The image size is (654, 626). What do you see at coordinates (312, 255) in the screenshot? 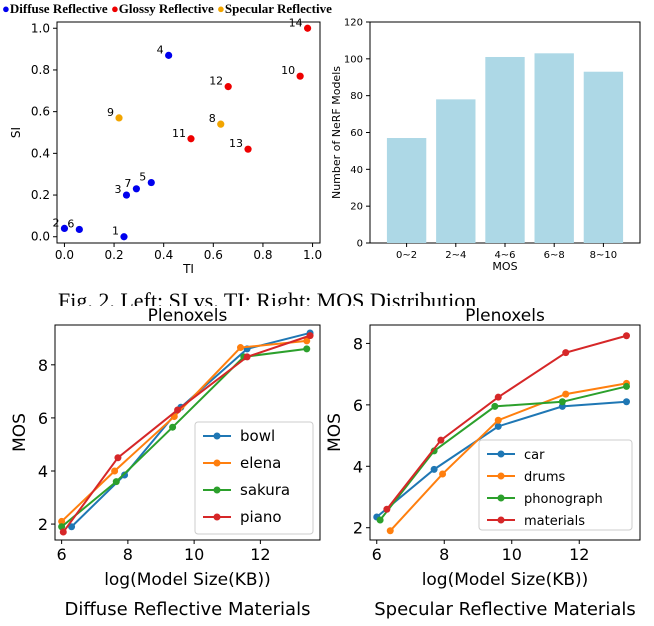
I see `scatter-x-tick-label: 1.0` at bounding box center [312, 255].